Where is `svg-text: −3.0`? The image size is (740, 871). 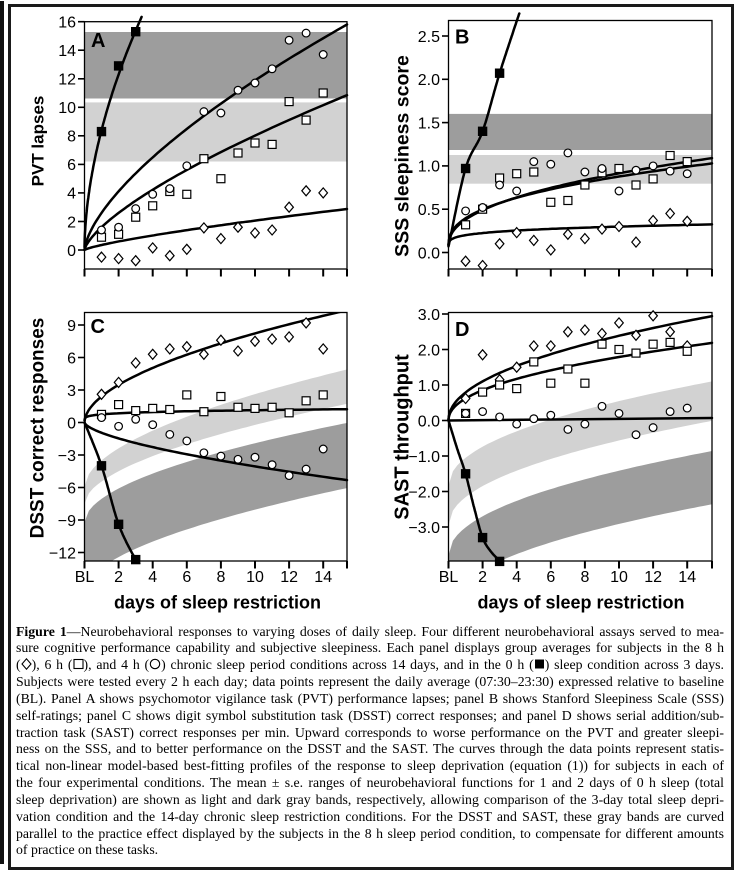 svg-text: −3.0 is located at coordinates (424, 528).